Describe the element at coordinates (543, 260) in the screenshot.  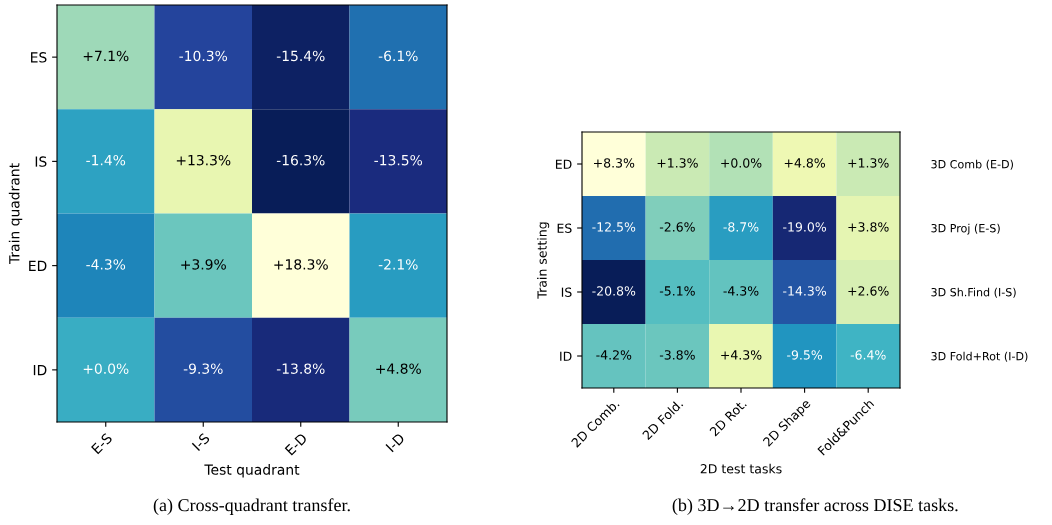
I see `y-axis-title: Train setting` at that location.